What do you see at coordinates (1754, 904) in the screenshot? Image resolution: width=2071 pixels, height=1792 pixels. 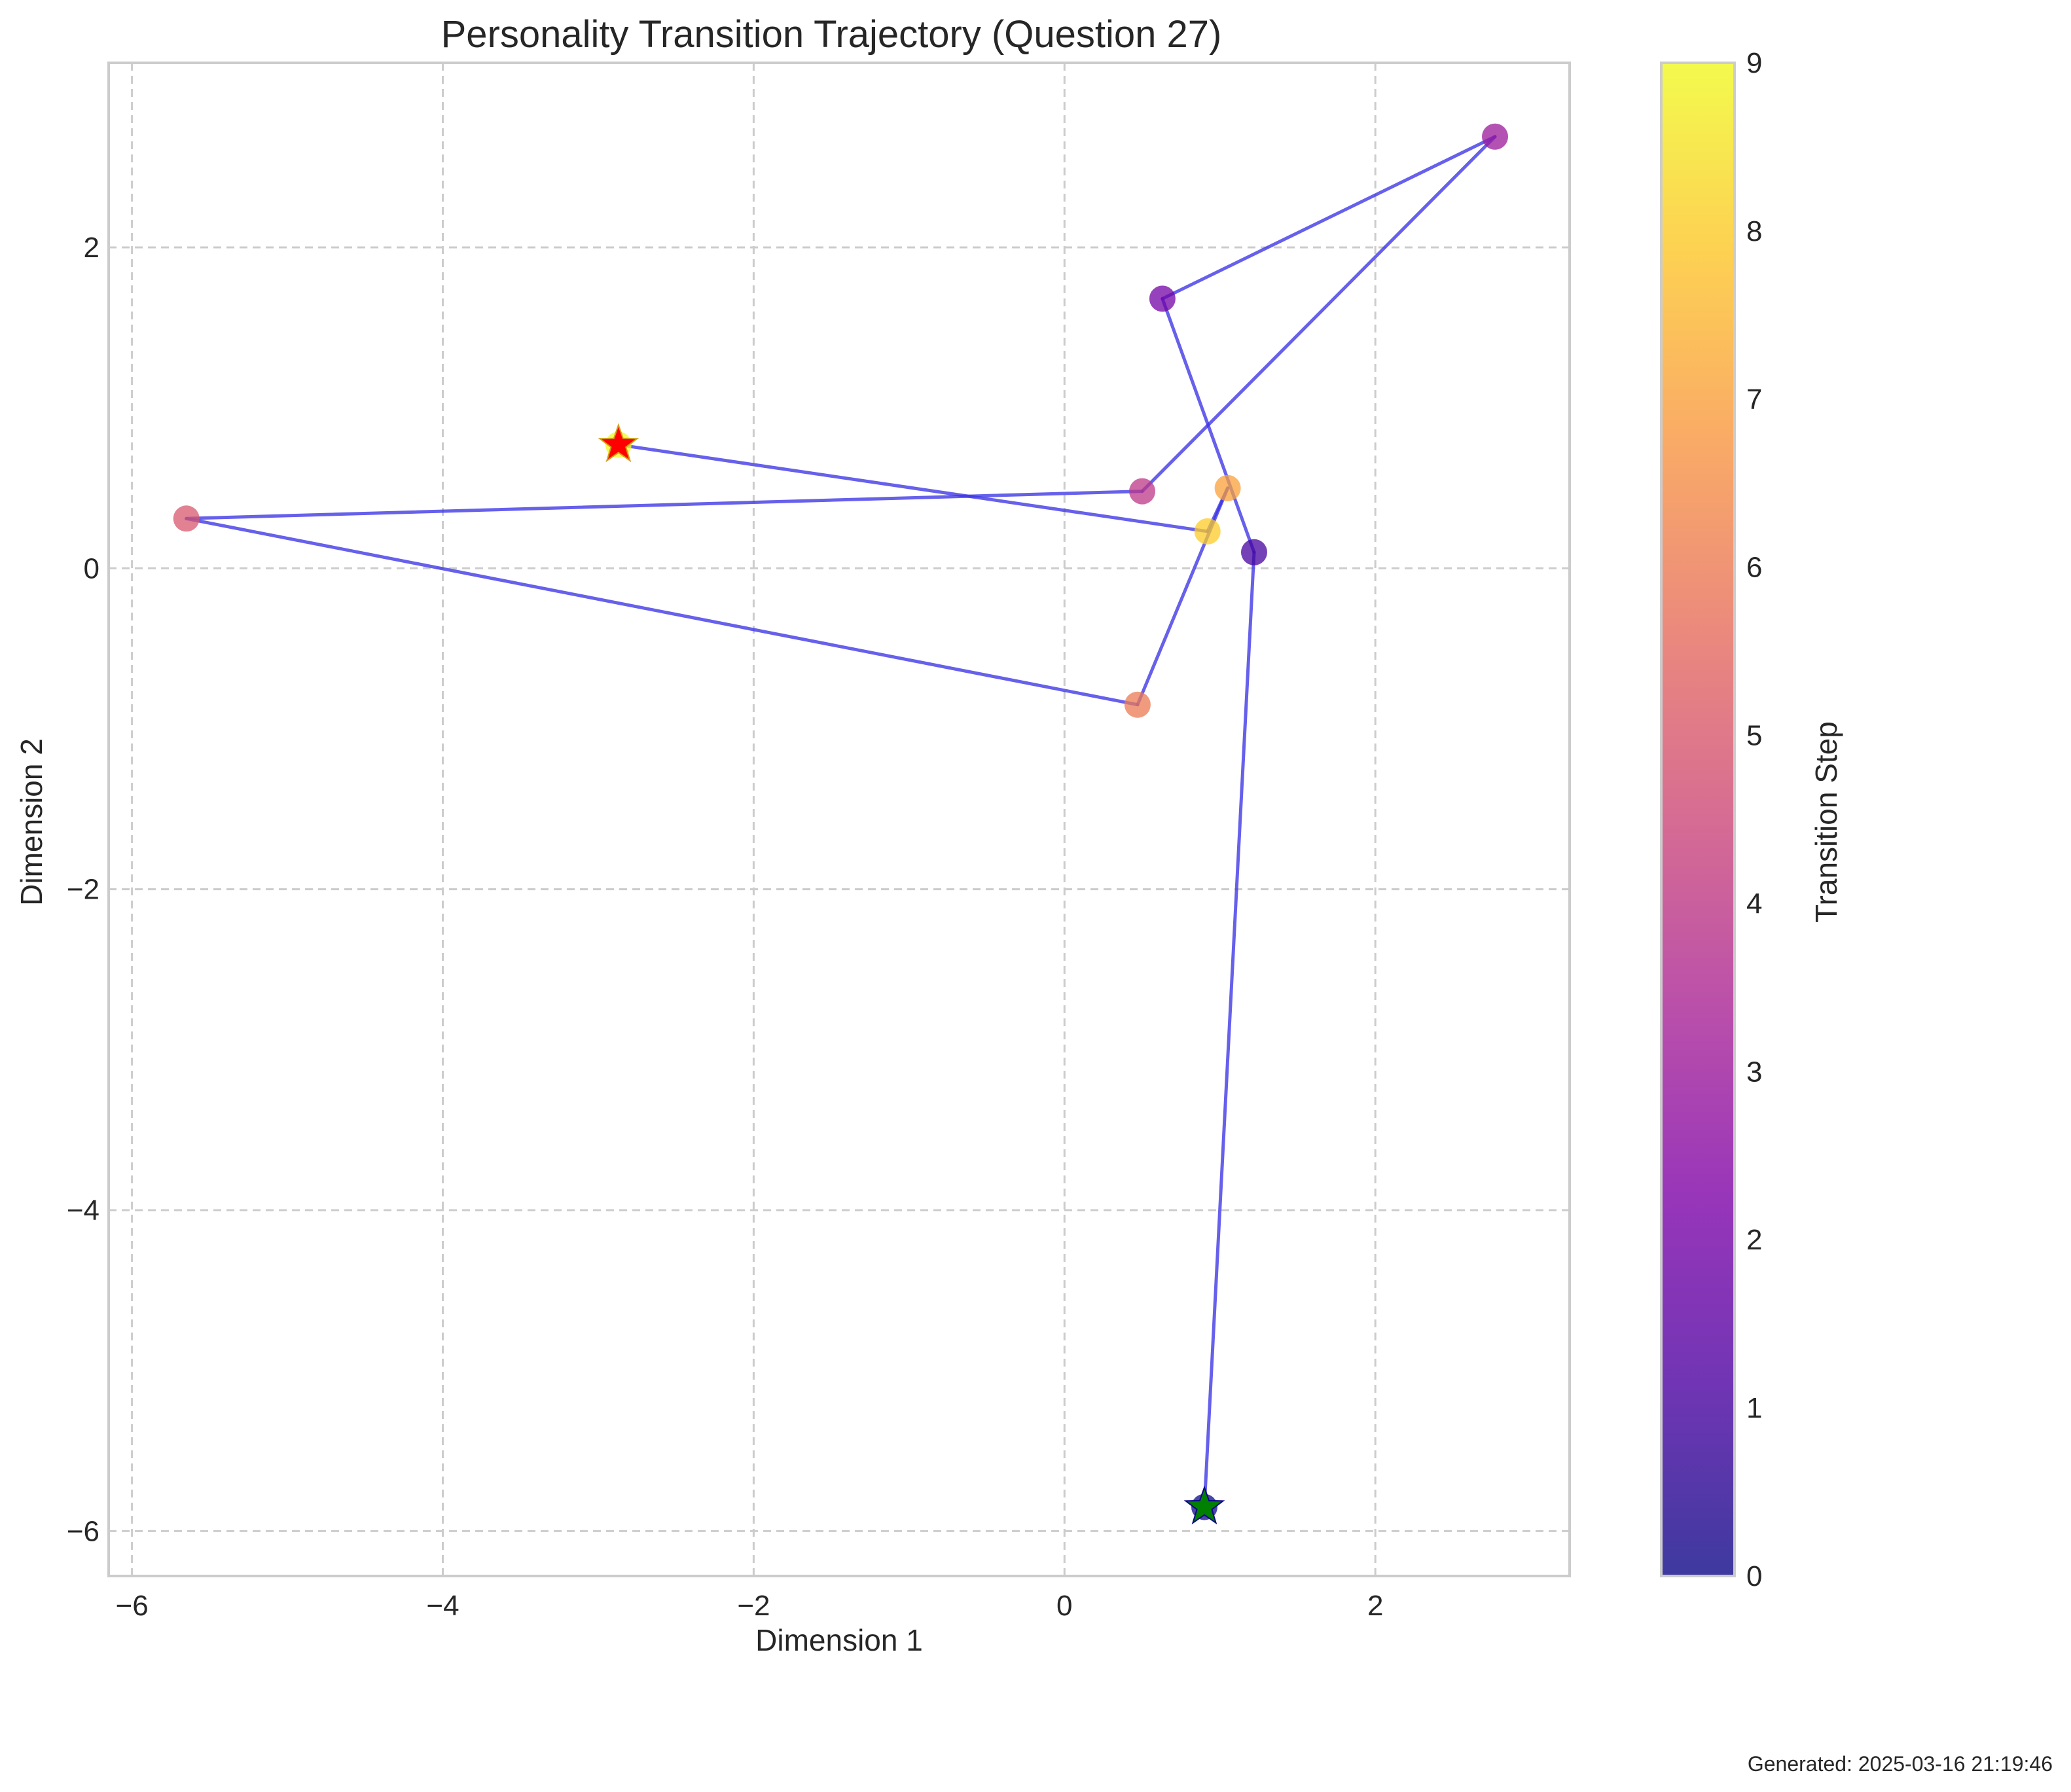 I see `colorbar-tick-label: 4` at bounding box center [1754, 904].